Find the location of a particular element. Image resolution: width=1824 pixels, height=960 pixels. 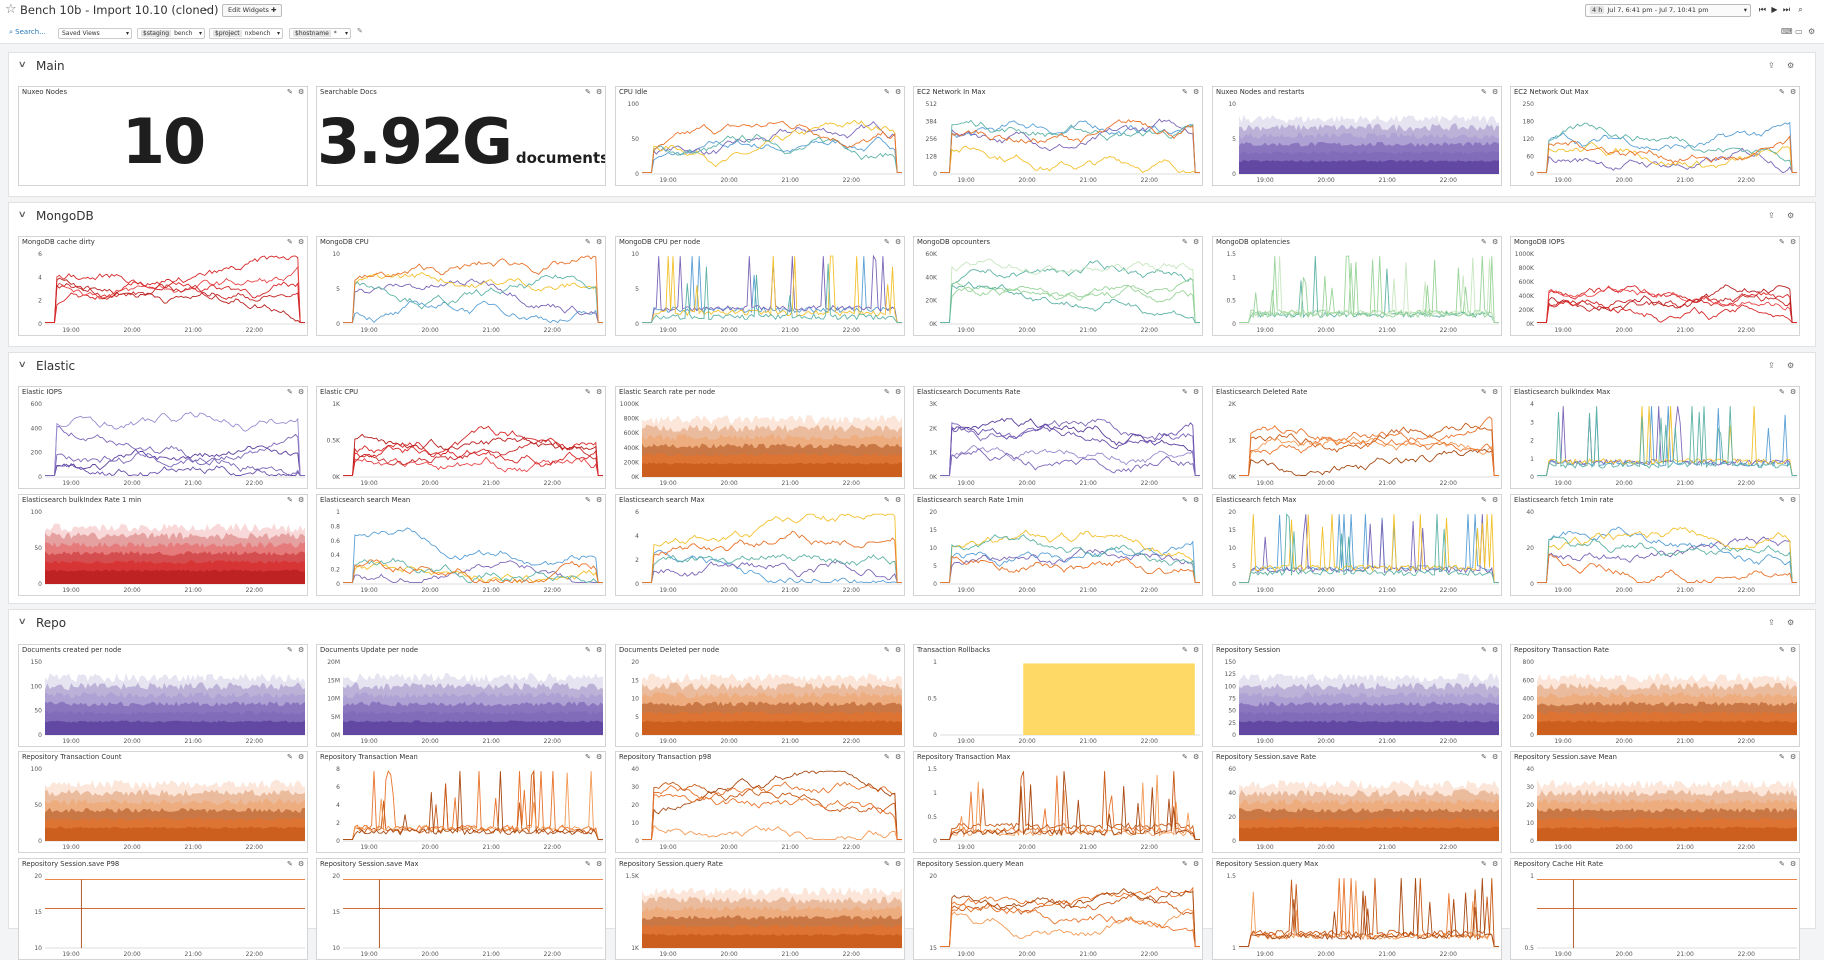

section-header: ∨ Elastic ⇪ ⚙ is located at coordinates (912, 367).